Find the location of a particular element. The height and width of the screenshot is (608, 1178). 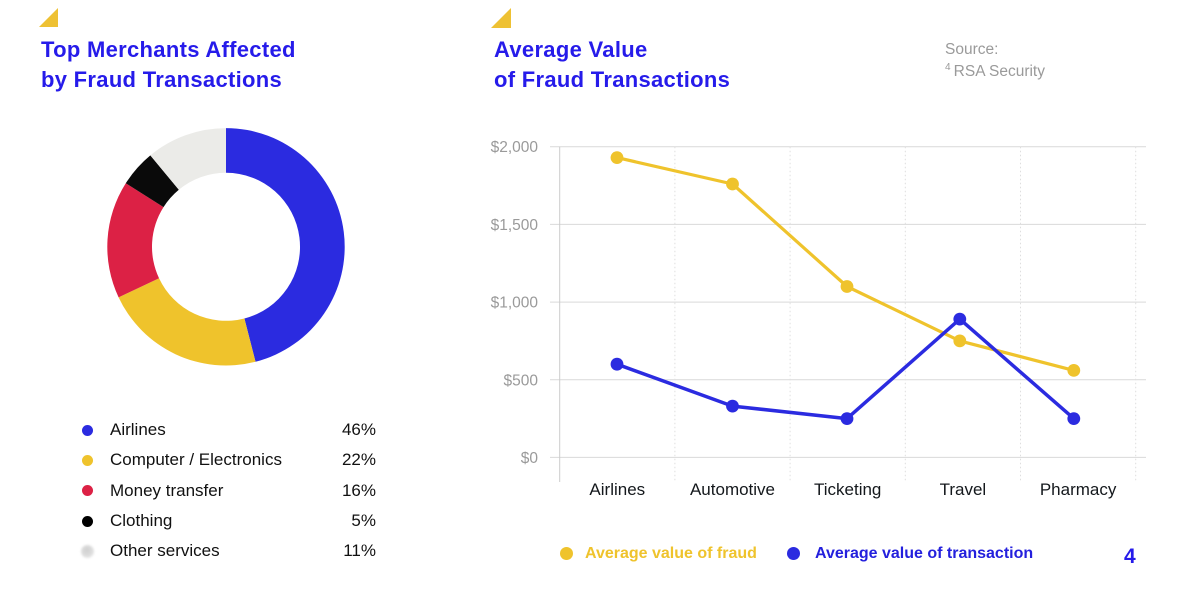

svg-text: Travel is located at coordinates (963, 489).